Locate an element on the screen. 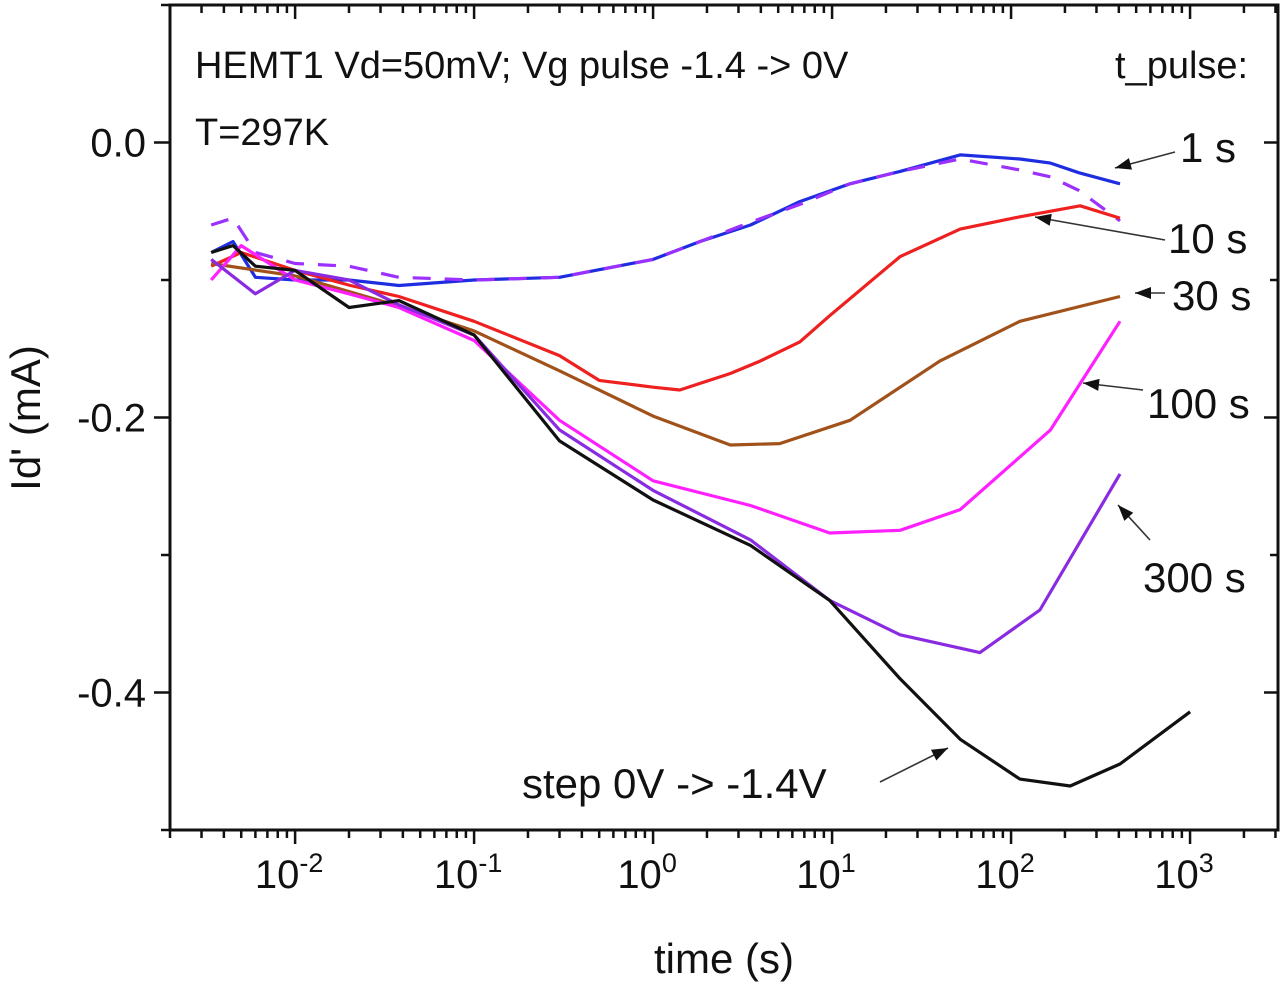 The height and width of the screenshot is (992, 1280). annotation-title: HEMT1 Vd=50mV; Vg pulse -1.4 -> 0V is located at coordinates (522, 66).